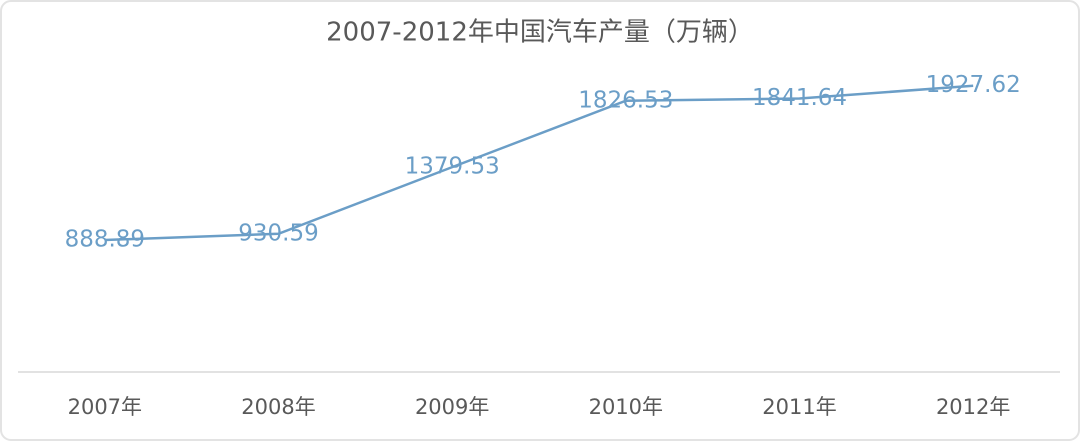  Describe the element at coordinates (105, 239) in the screenshot. I see `data-label: 888.89` at that location.